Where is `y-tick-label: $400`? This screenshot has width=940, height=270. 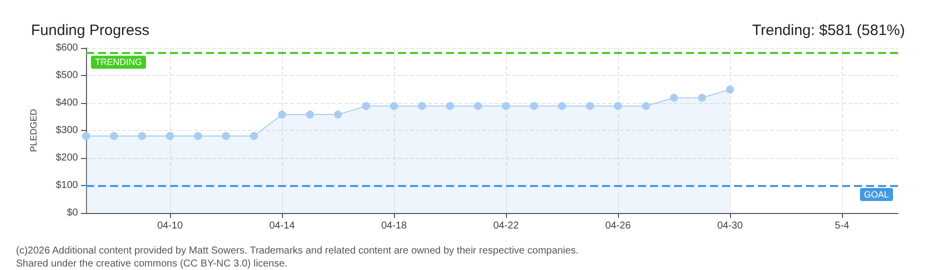 y-tick-label: $400 is located at coordinates (67, 103).